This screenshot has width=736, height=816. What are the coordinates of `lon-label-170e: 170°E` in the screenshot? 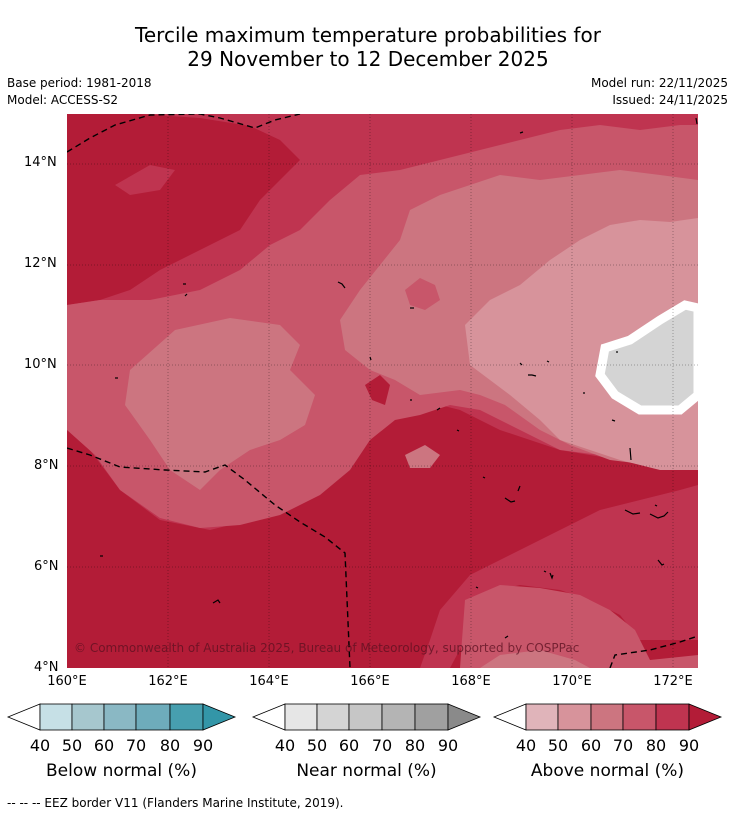 It's located at (572, 681).